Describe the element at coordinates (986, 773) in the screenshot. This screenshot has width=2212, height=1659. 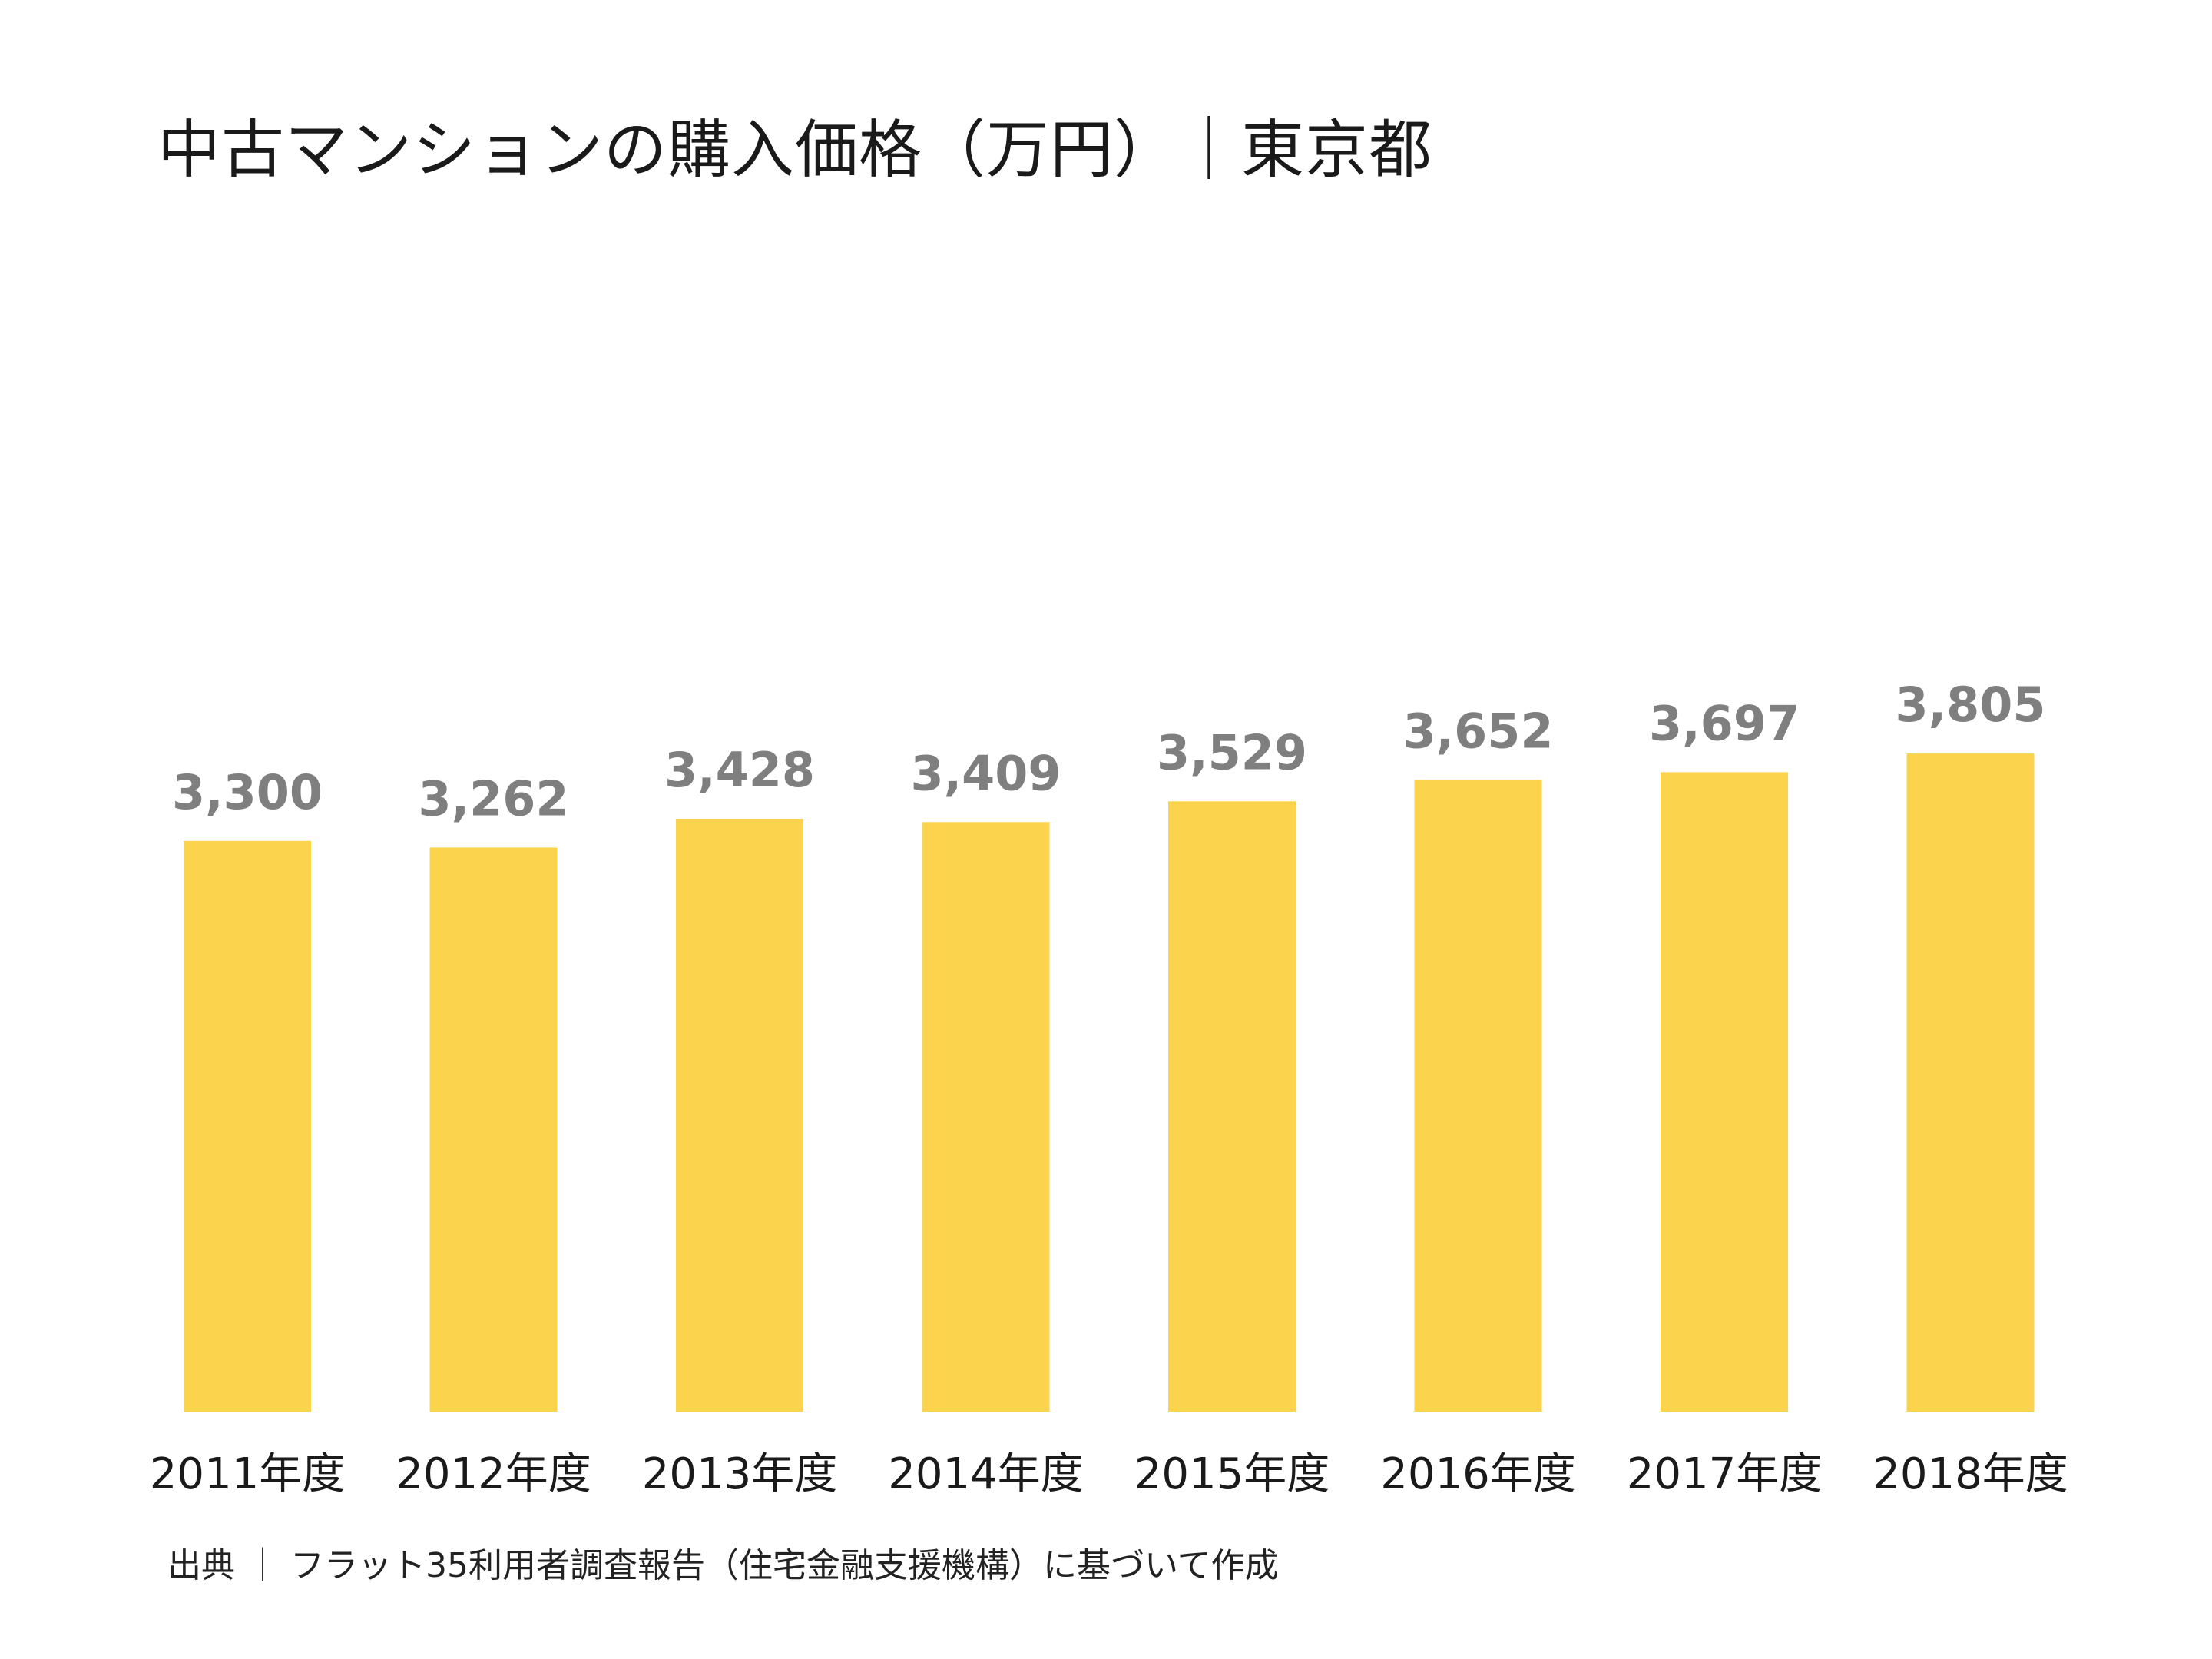
I see `bar-value-label: 3,409` at that location.